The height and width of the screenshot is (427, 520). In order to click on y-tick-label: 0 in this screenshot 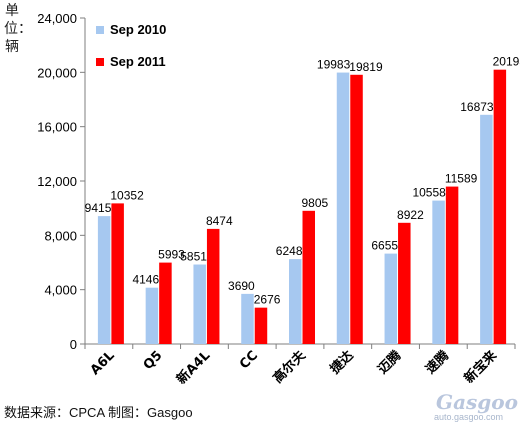, I will do `click(73, 344)`.